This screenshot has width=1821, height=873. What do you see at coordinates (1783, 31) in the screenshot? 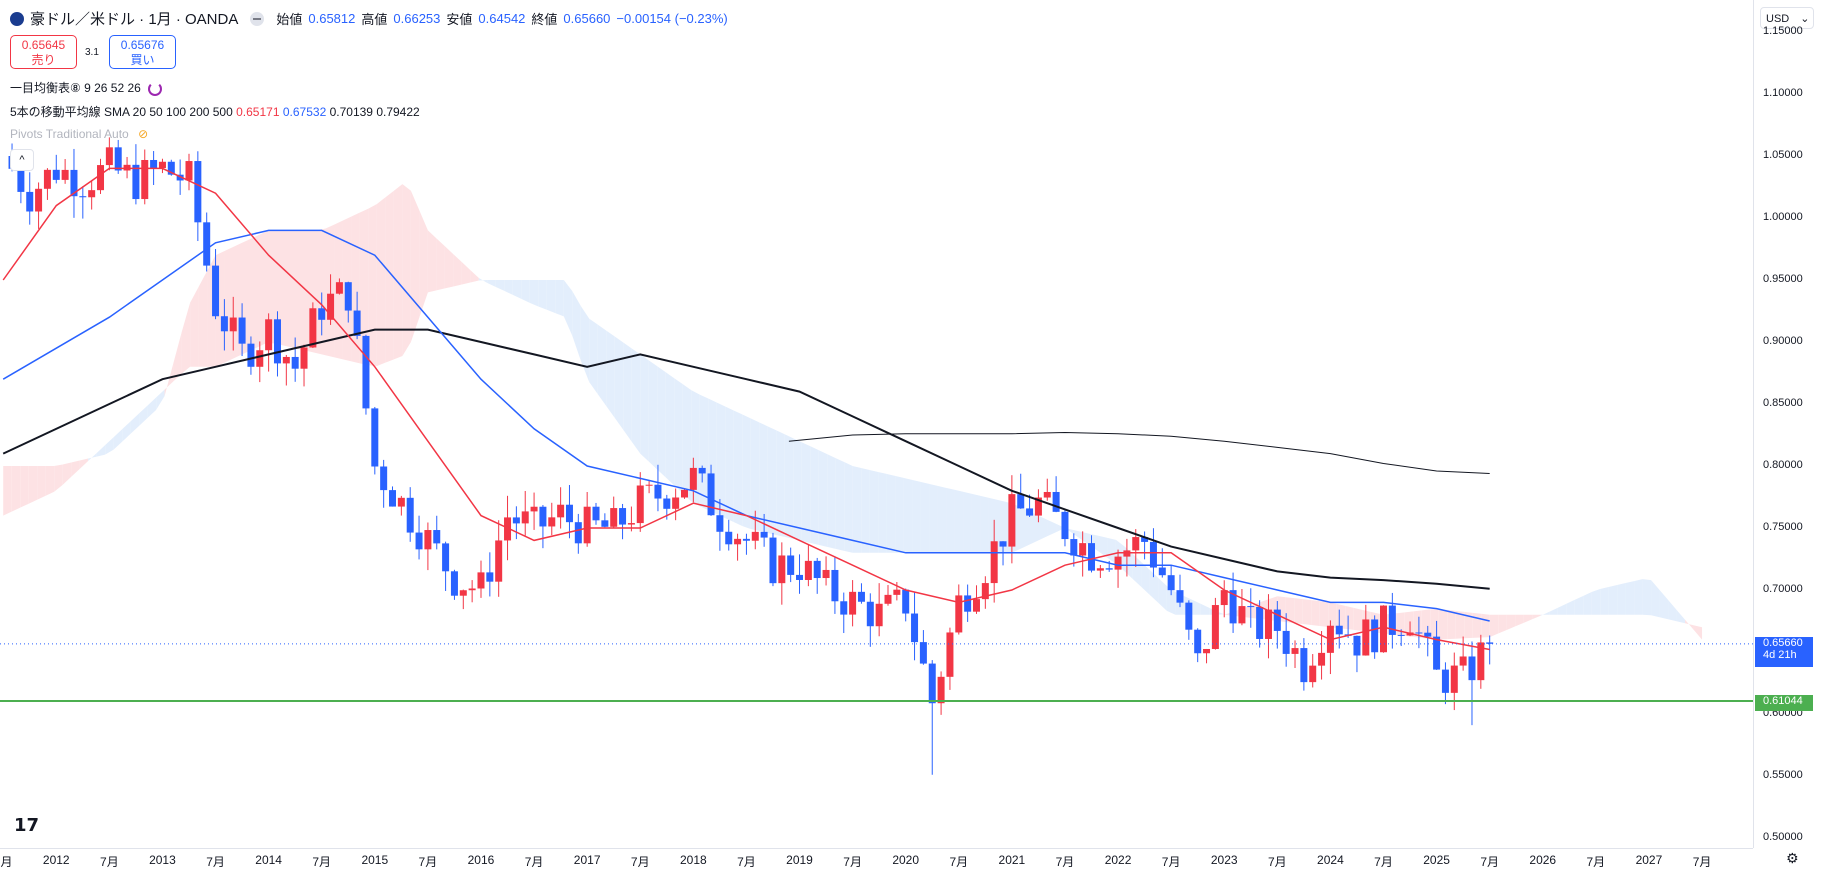
I see `price-tick-label: 1.15000` at bounding box center [1783, 31].